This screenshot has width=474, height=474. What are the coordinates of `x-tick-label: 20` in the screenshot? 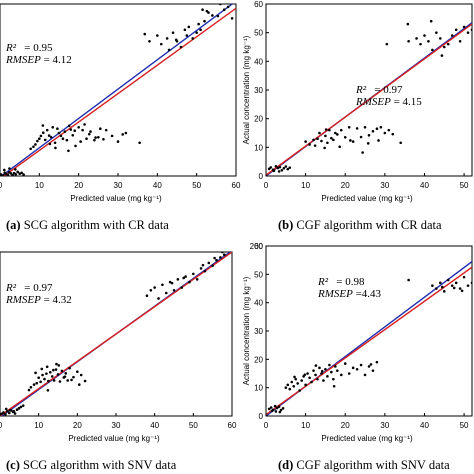 It's located at (77, 425).